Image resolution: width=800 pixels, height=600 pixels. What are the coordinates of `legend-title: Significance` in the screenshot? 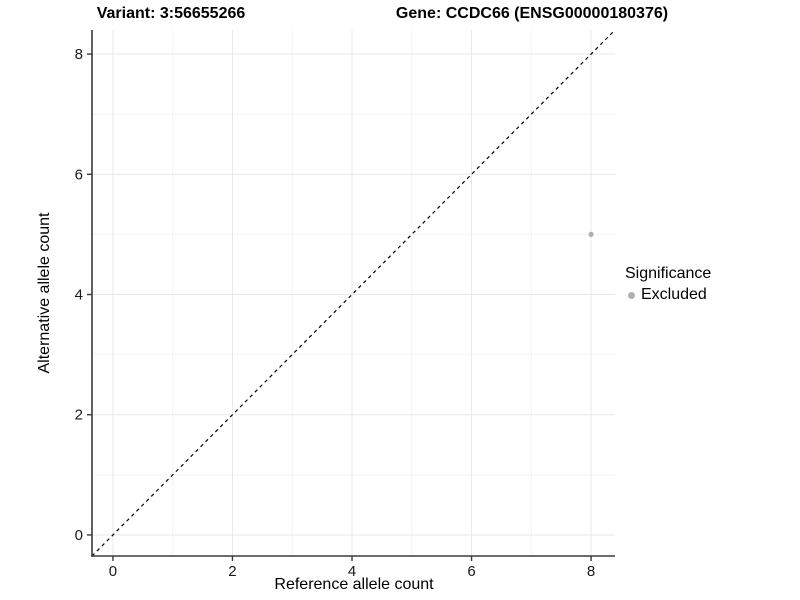 It's located at (668, 273).